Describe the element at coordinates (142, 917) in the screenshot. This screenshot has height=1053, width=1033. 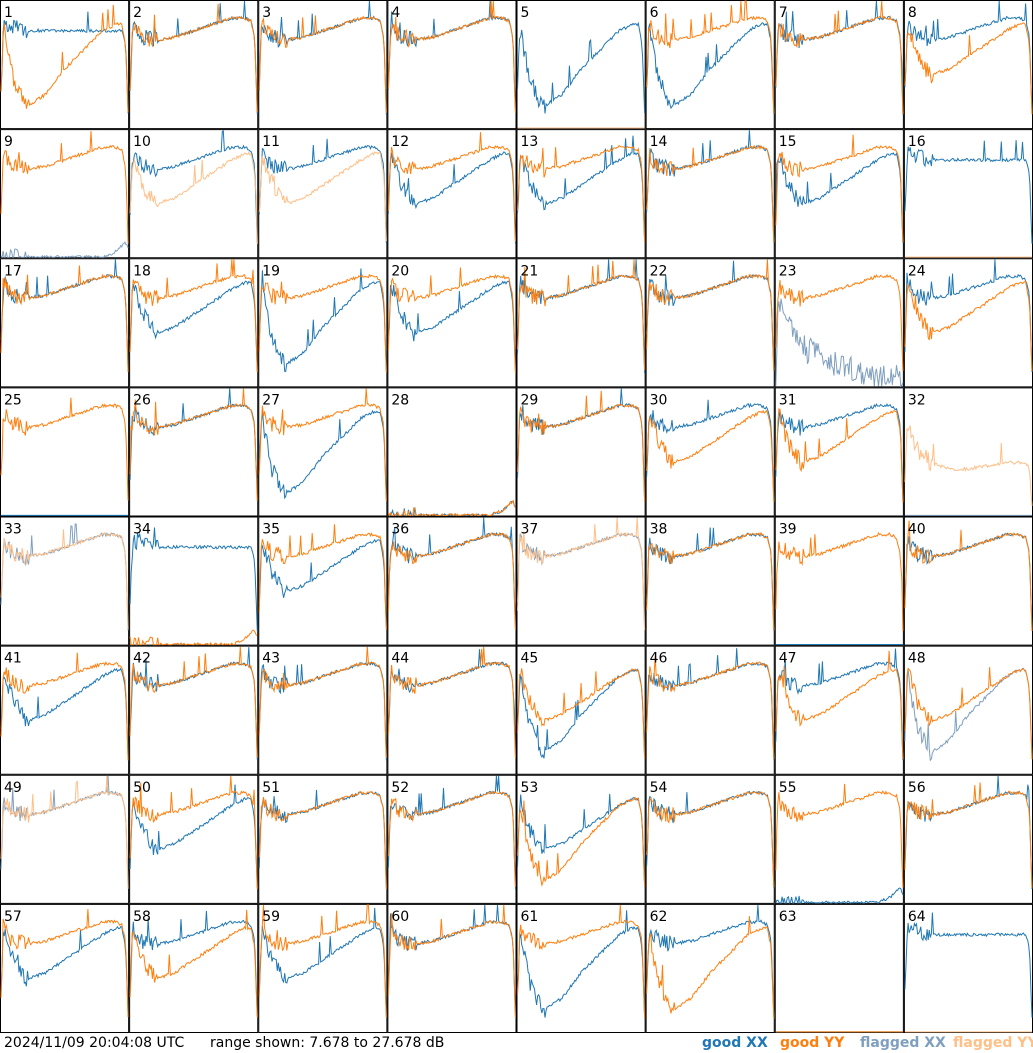
I see `panel-label: 58` at that location.